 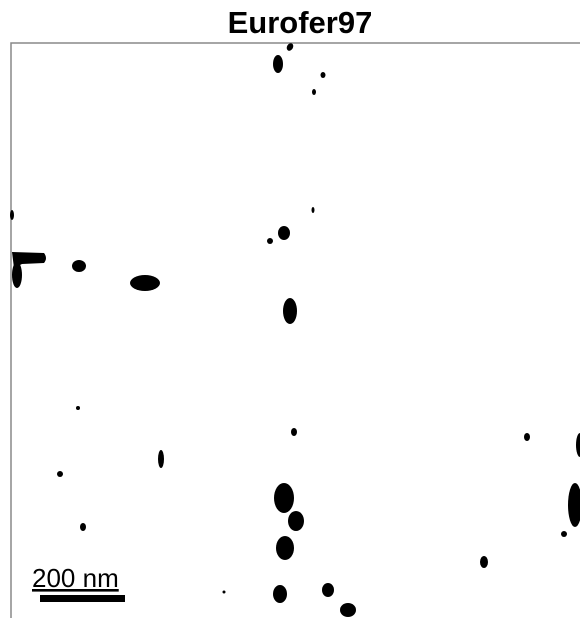 I want to click on scale-bar: 200 nm, so click(x=78, y=582).